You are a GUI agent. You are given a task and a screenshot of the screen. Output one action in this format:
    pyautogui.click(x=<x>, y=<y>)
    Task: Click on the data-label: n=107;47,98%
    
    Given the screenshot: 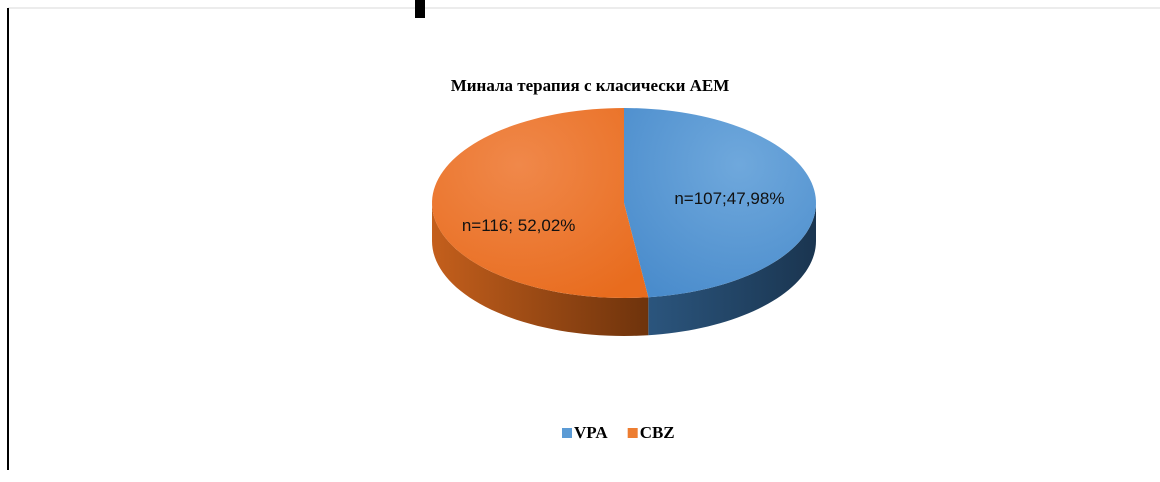 What is the action you would take?
    pyautogui.click(x=729, y=198)
    